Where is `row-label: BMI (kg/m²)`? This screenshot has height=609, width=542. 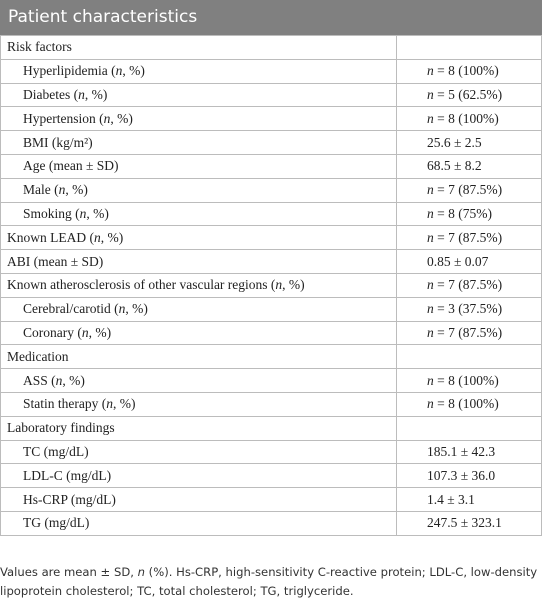 row-label: BMI (kg/m²) is located at coordinates (198, 142).